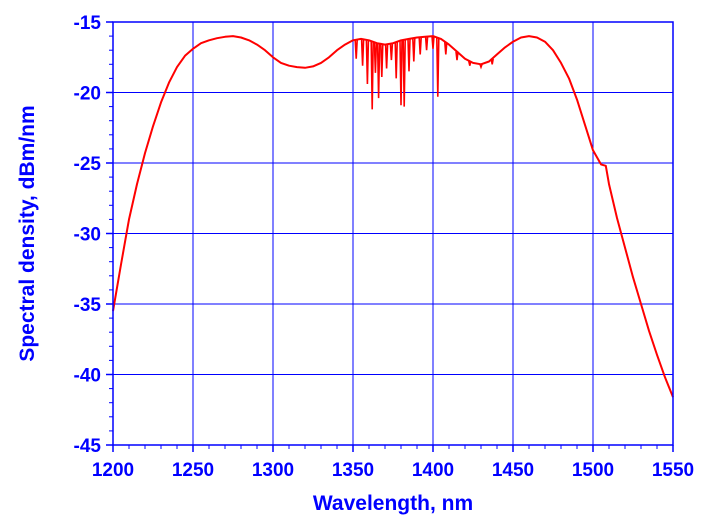 The image size is (704, 521). Describe the element at coordinates (513, 470) in the screenshot. I see `x-tick-label: 1450` at that location.